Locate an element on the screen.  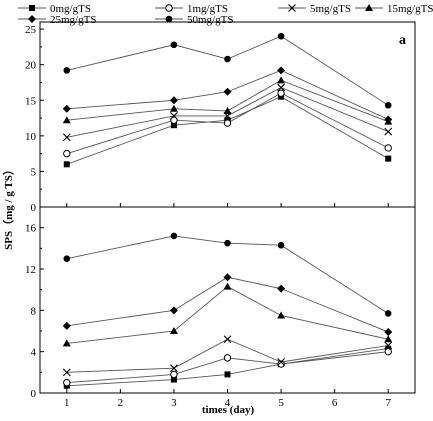
legend-label: 5mg/gTS is located at coordinates (330, 9).